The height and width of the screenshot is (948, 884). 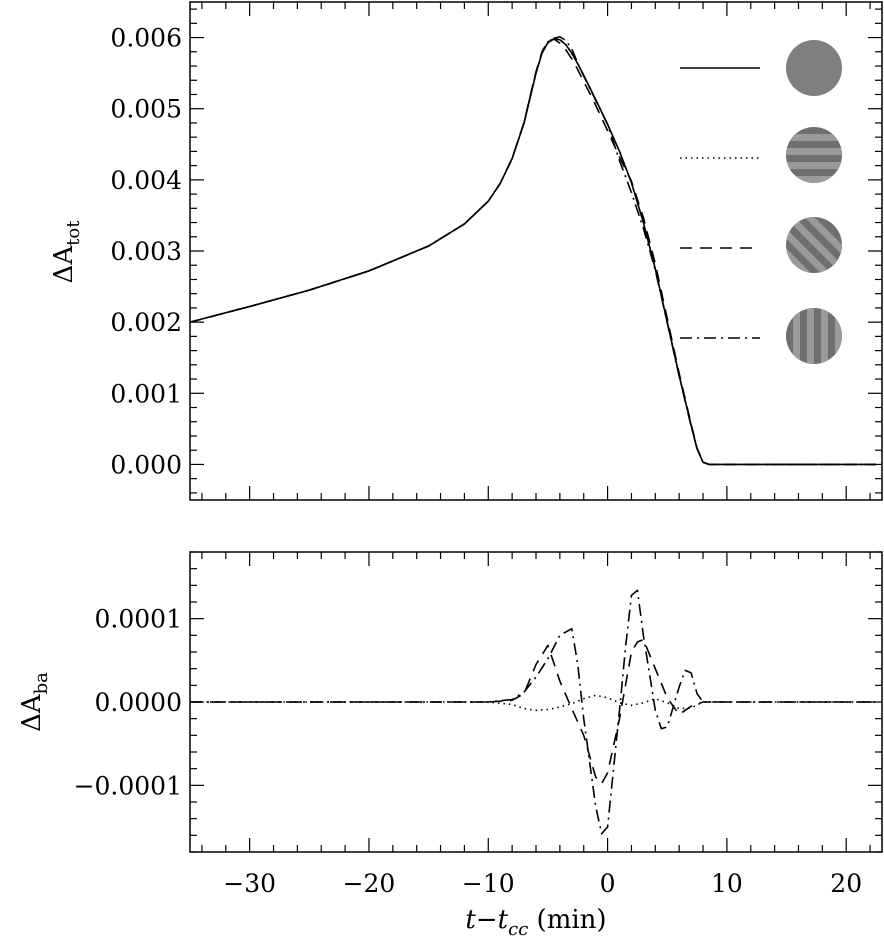 I want to click on ytick-label: 0.006, so click(x=146, y=38).